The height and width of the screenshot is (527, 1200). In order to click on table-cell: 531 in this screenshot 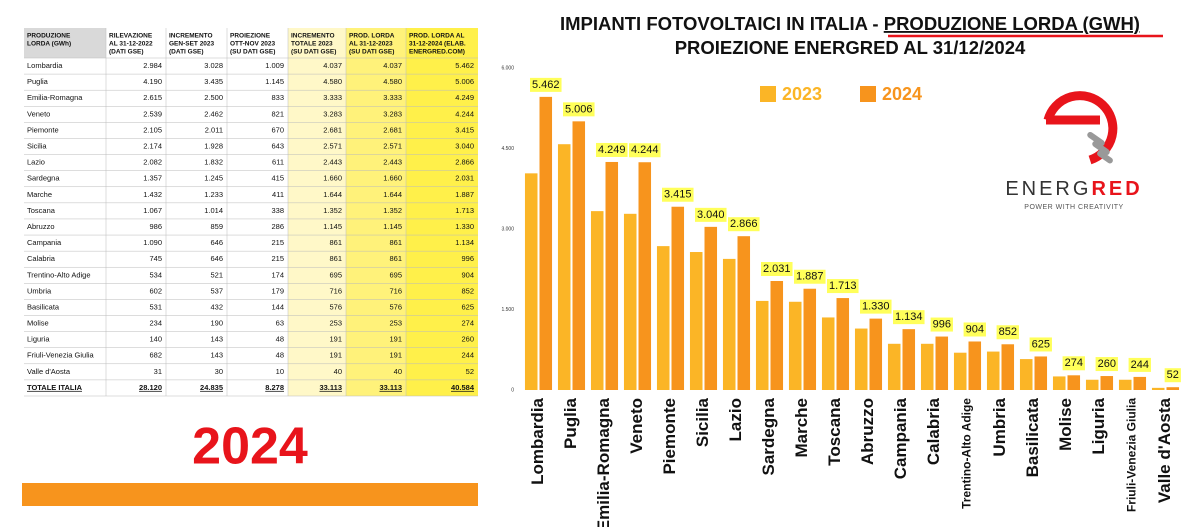, I will do `click(155, 306)`.